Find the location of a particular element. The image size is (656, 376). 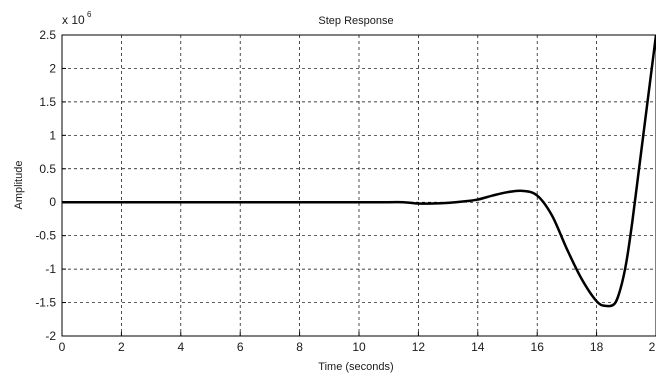

x-tick-label: 18 is located at coordinates (597, 347).